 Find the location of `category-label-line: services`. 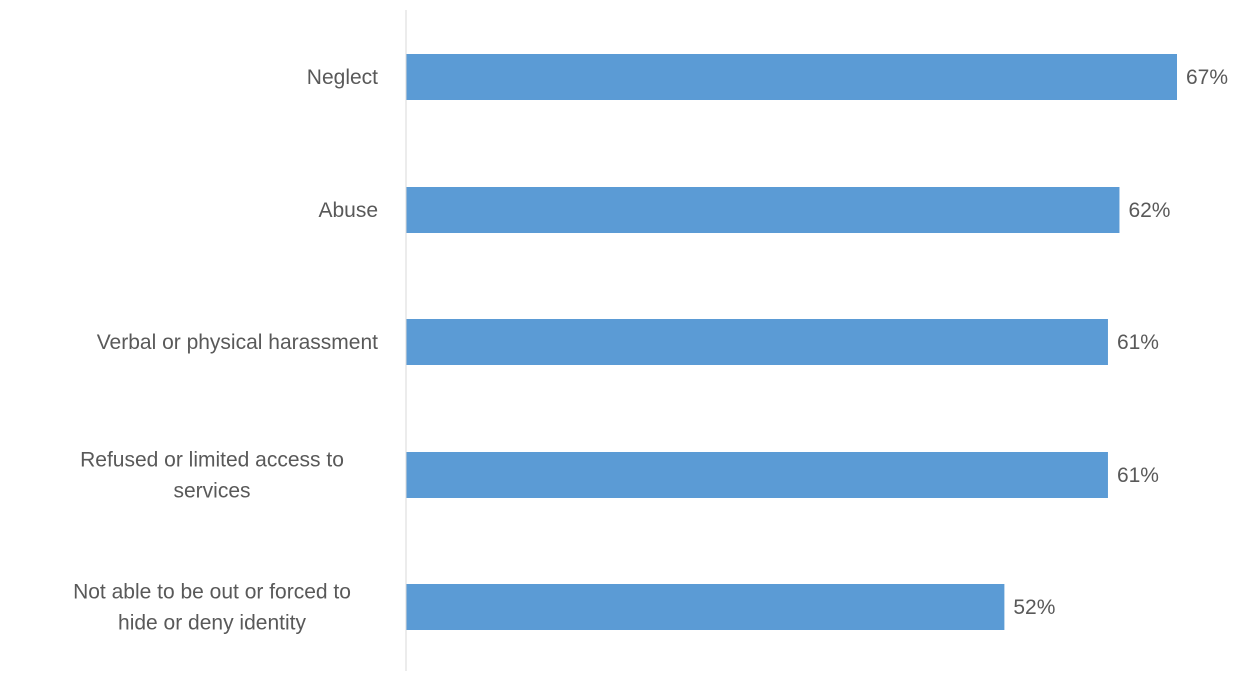

category-label-line: services is located at coordinates (211, 491).